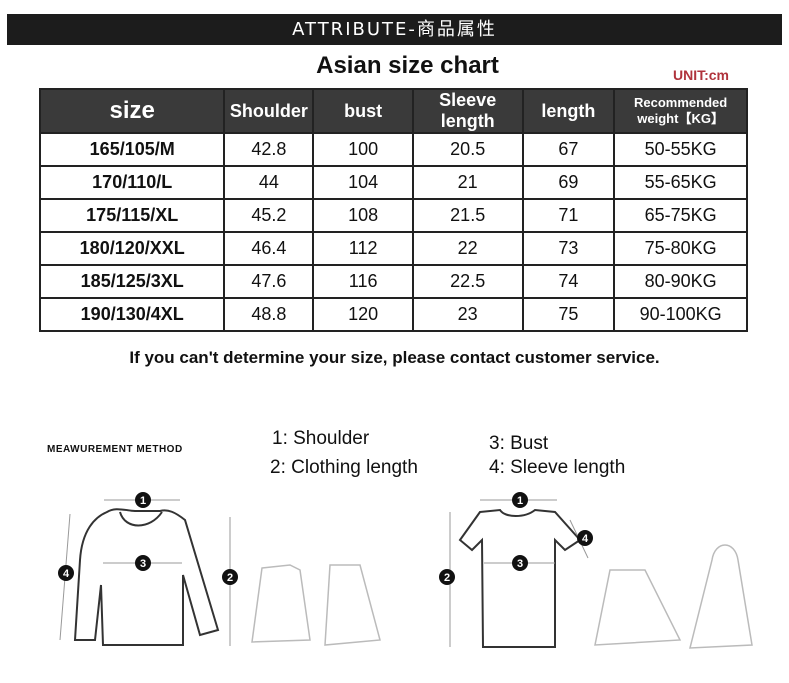 The width and height of the screenshot is (789, 683). I want to click on size-cell: 175/115/XL, so click(132, 215).